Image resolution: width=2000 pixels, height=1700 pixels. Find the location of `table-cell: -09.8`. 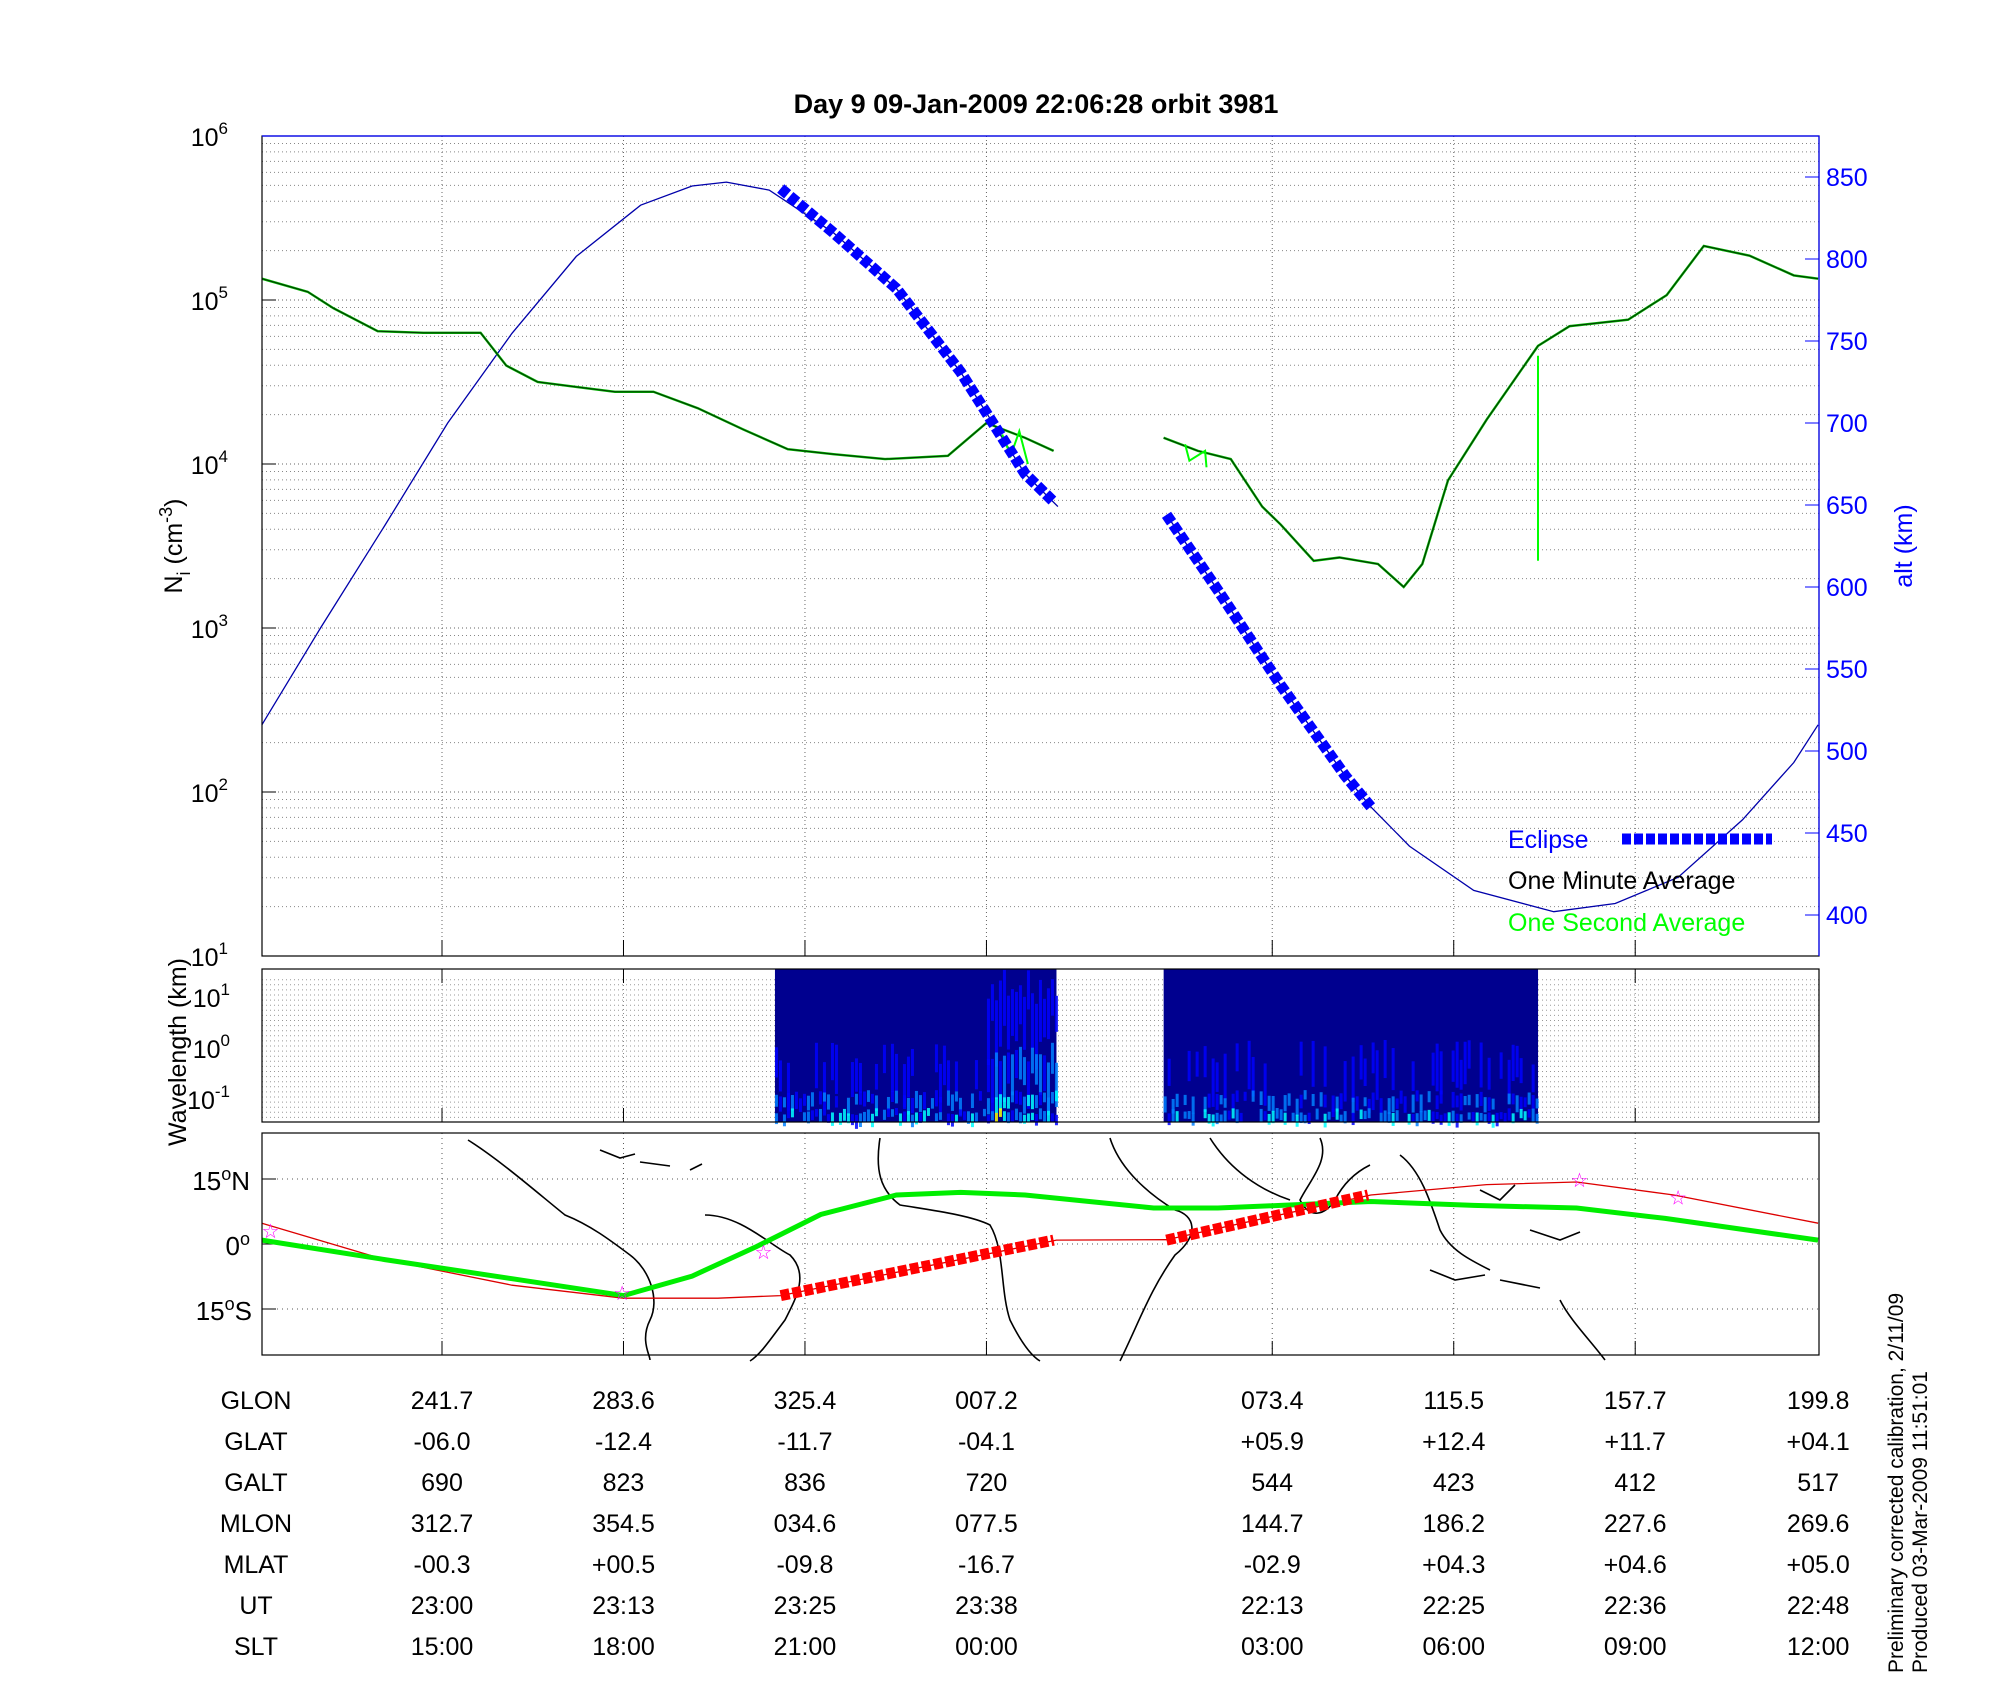

table-cell: -09.8 is located at coordinates (804, 1565).